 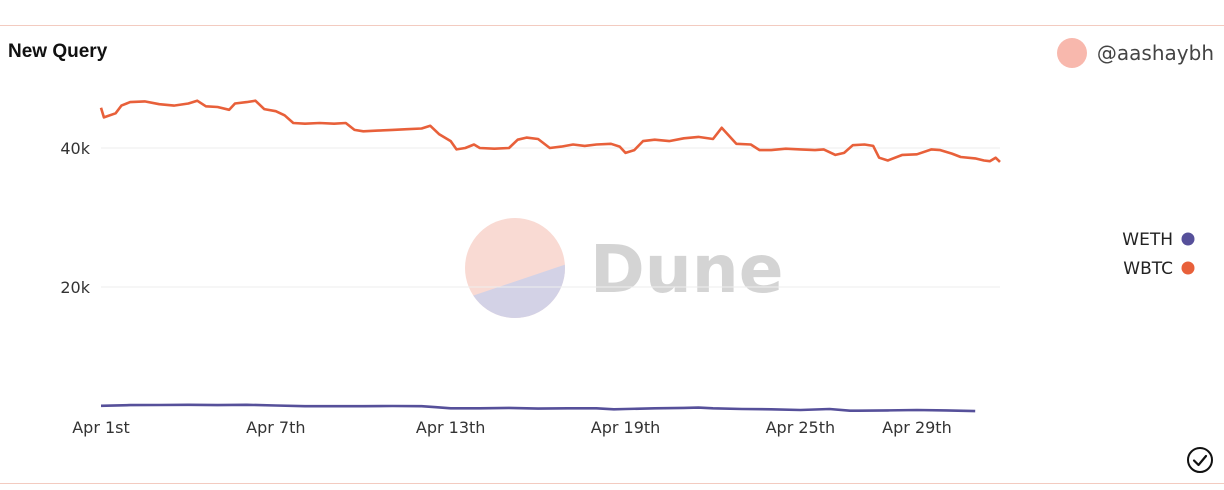 What do you see at coordinates (626, 427) in the screenshot?
I see `x-tick-label: Apr 19th` at bounding box center [626, 427].